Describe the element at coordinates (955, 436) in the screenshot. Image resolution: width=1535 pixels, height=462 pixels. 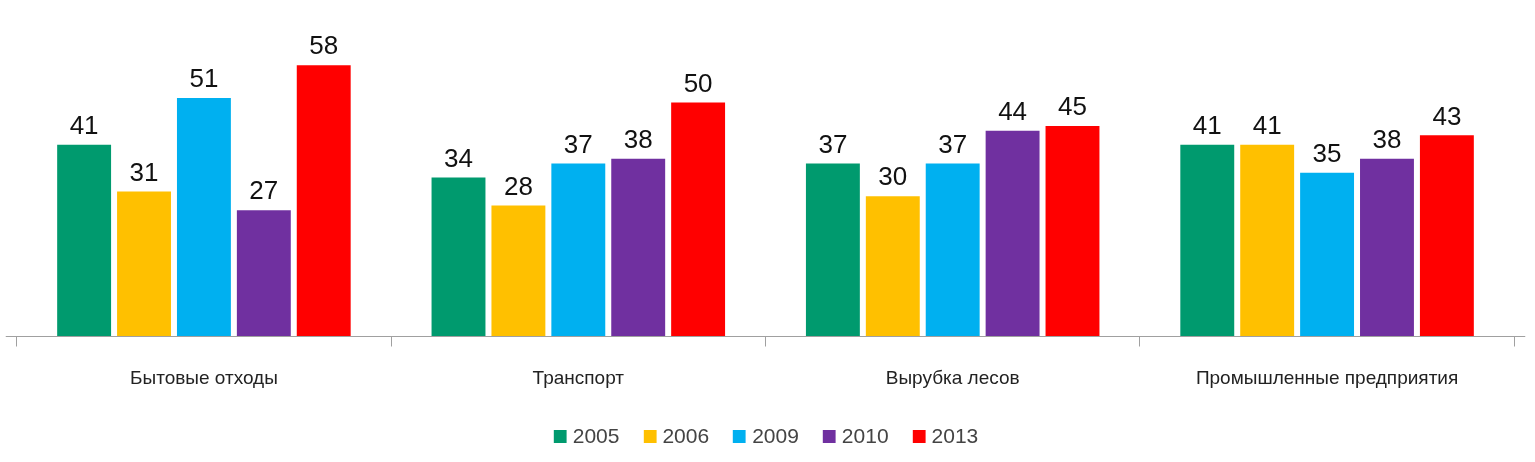
I see `legend-label: 2013` at that location.